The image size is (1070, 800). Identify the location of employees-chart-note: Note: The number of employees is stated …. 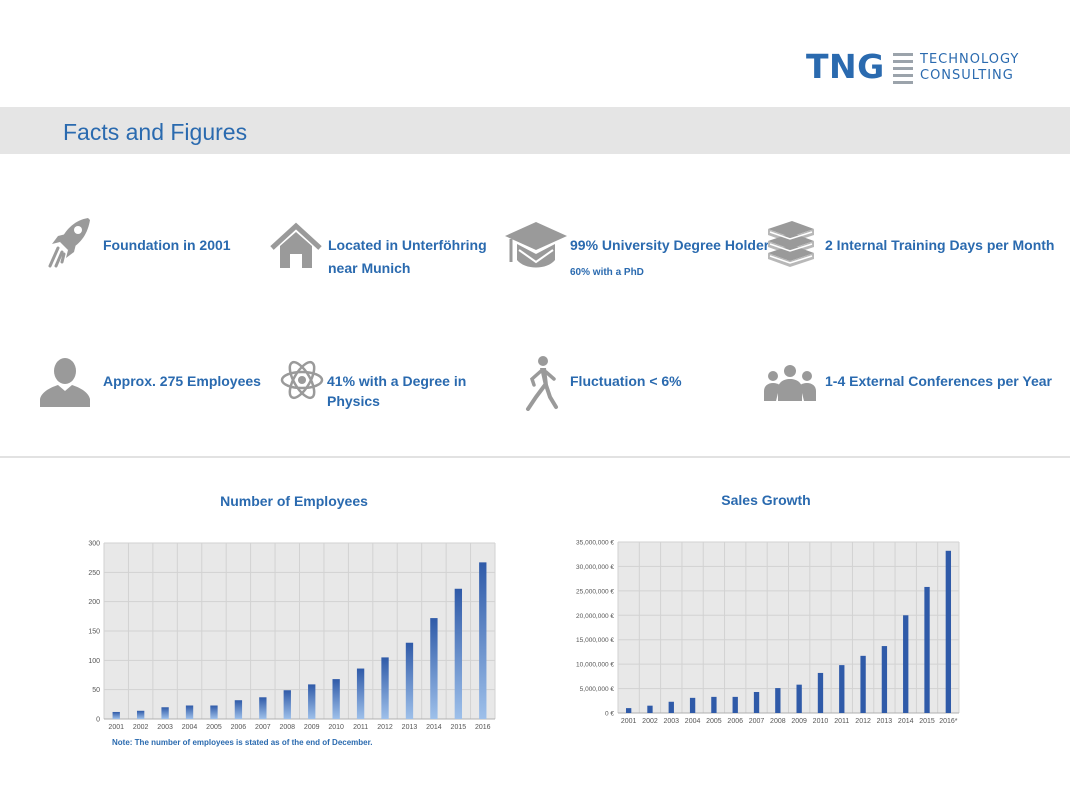
(242, 742).